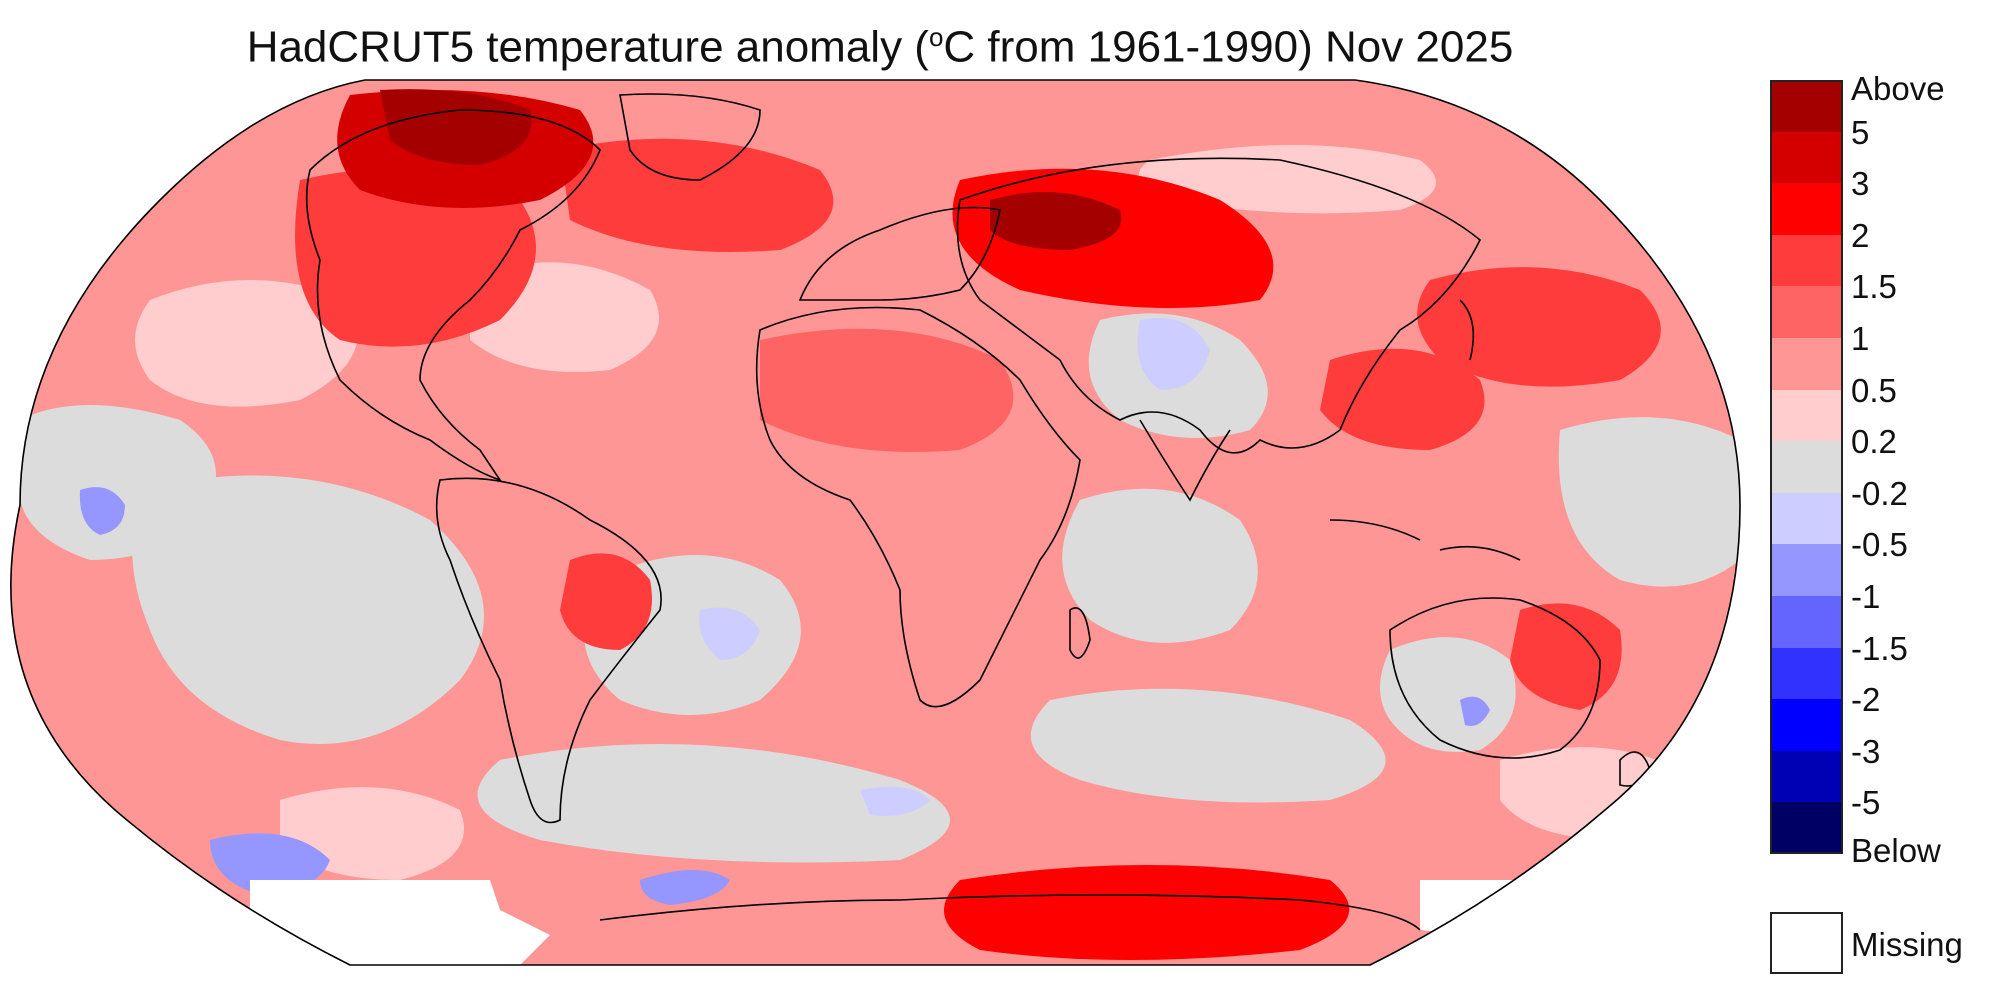  I want to click on coast-south-america, so click(548, 650).